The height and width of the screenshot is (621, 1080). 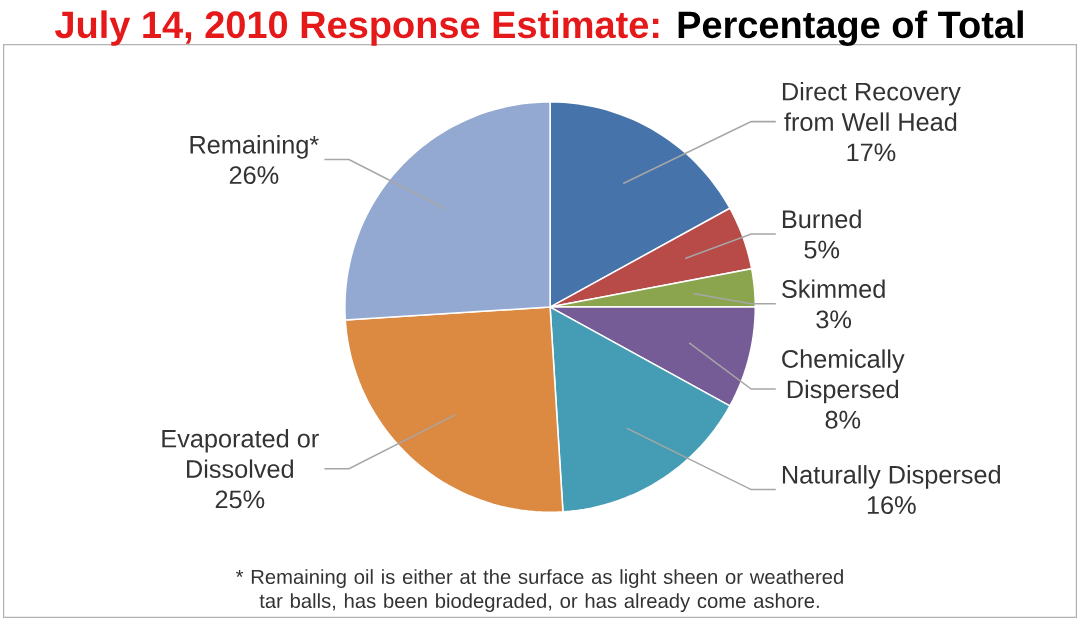 What do you see at coordinates (254, 175) in the screenshot?
I see `data-label: 26%` at bounding box center [254, 175].